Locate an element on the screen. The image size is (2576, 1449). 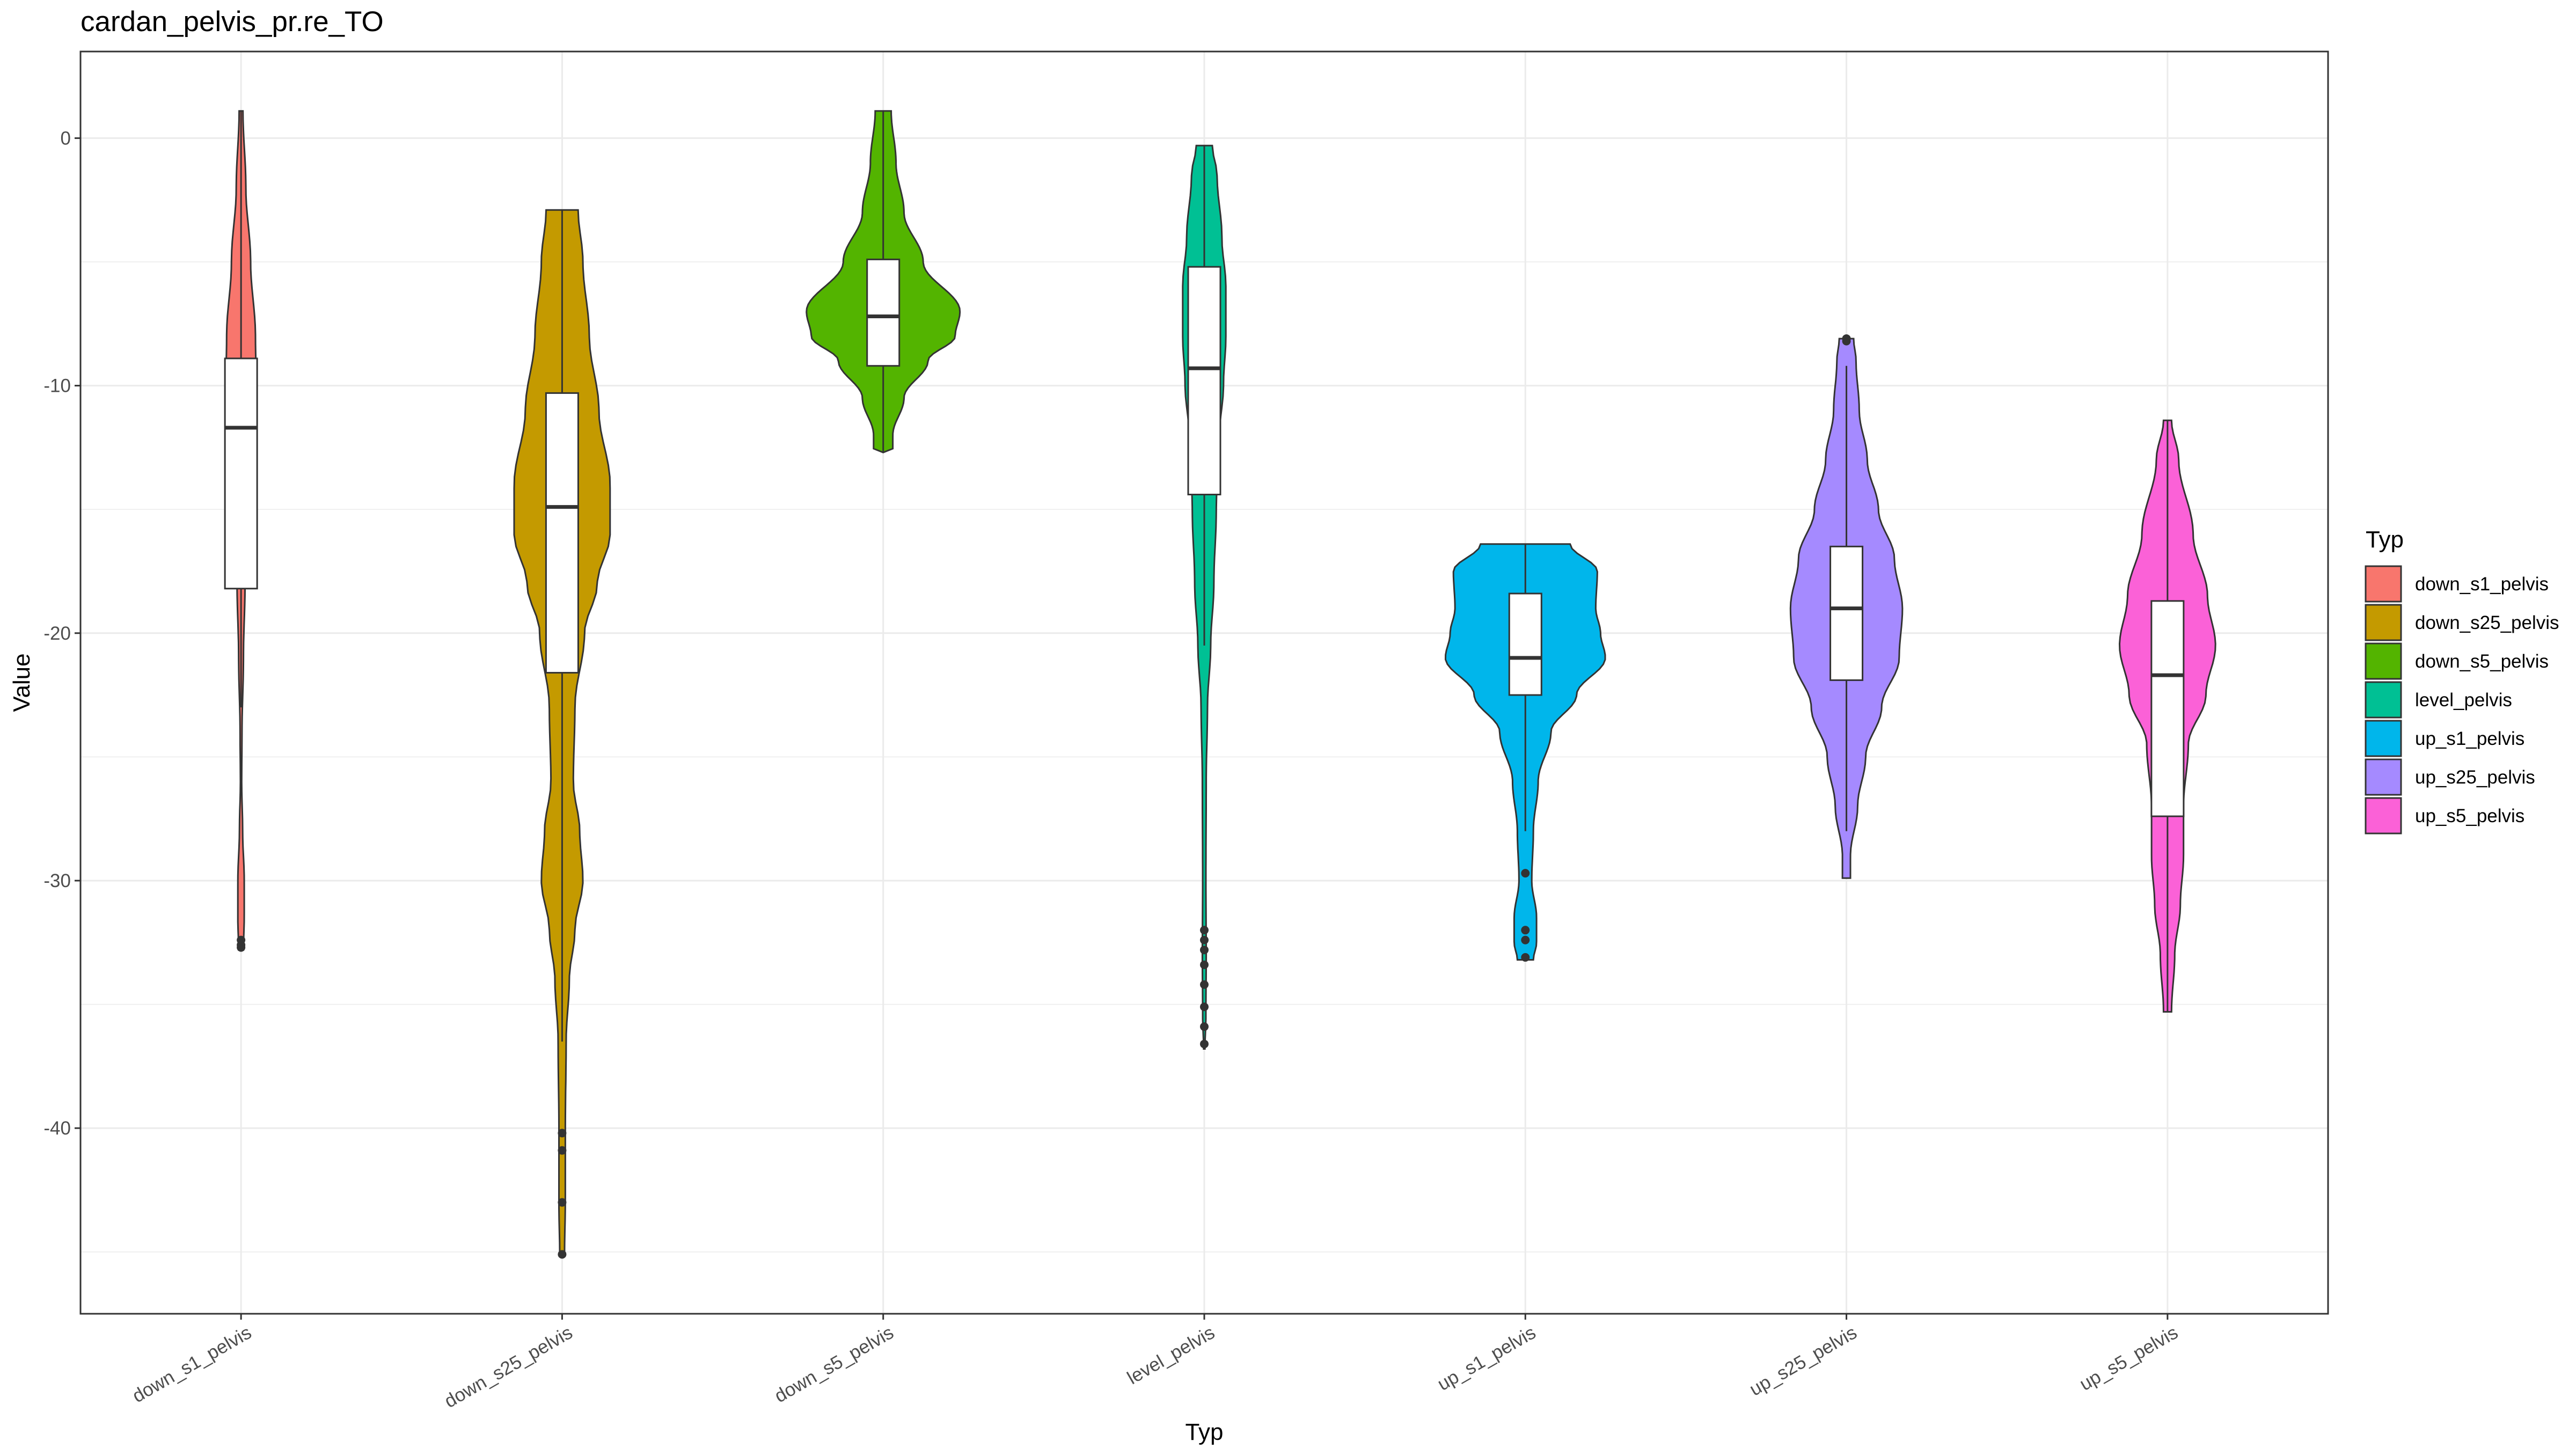
legend-label: down_s25_pelvis is located at coordinates (2487, 622).